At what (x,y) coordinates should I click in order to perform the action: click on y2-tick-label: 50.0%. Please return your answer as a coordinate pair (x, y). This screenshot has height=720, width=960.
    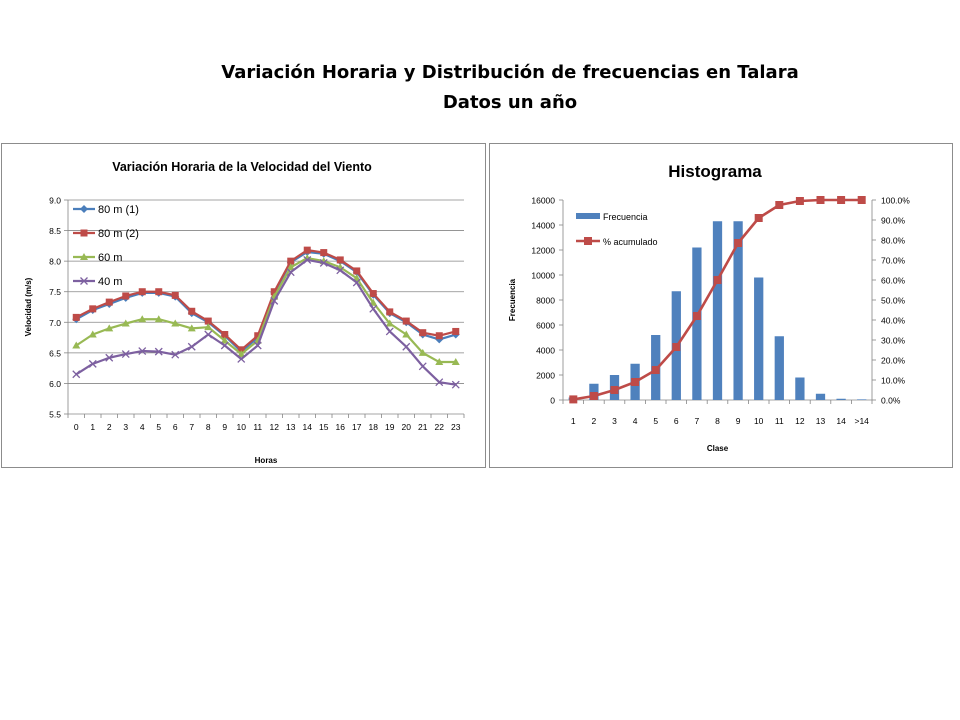
    Looking at the image, I should click on (893, 301).